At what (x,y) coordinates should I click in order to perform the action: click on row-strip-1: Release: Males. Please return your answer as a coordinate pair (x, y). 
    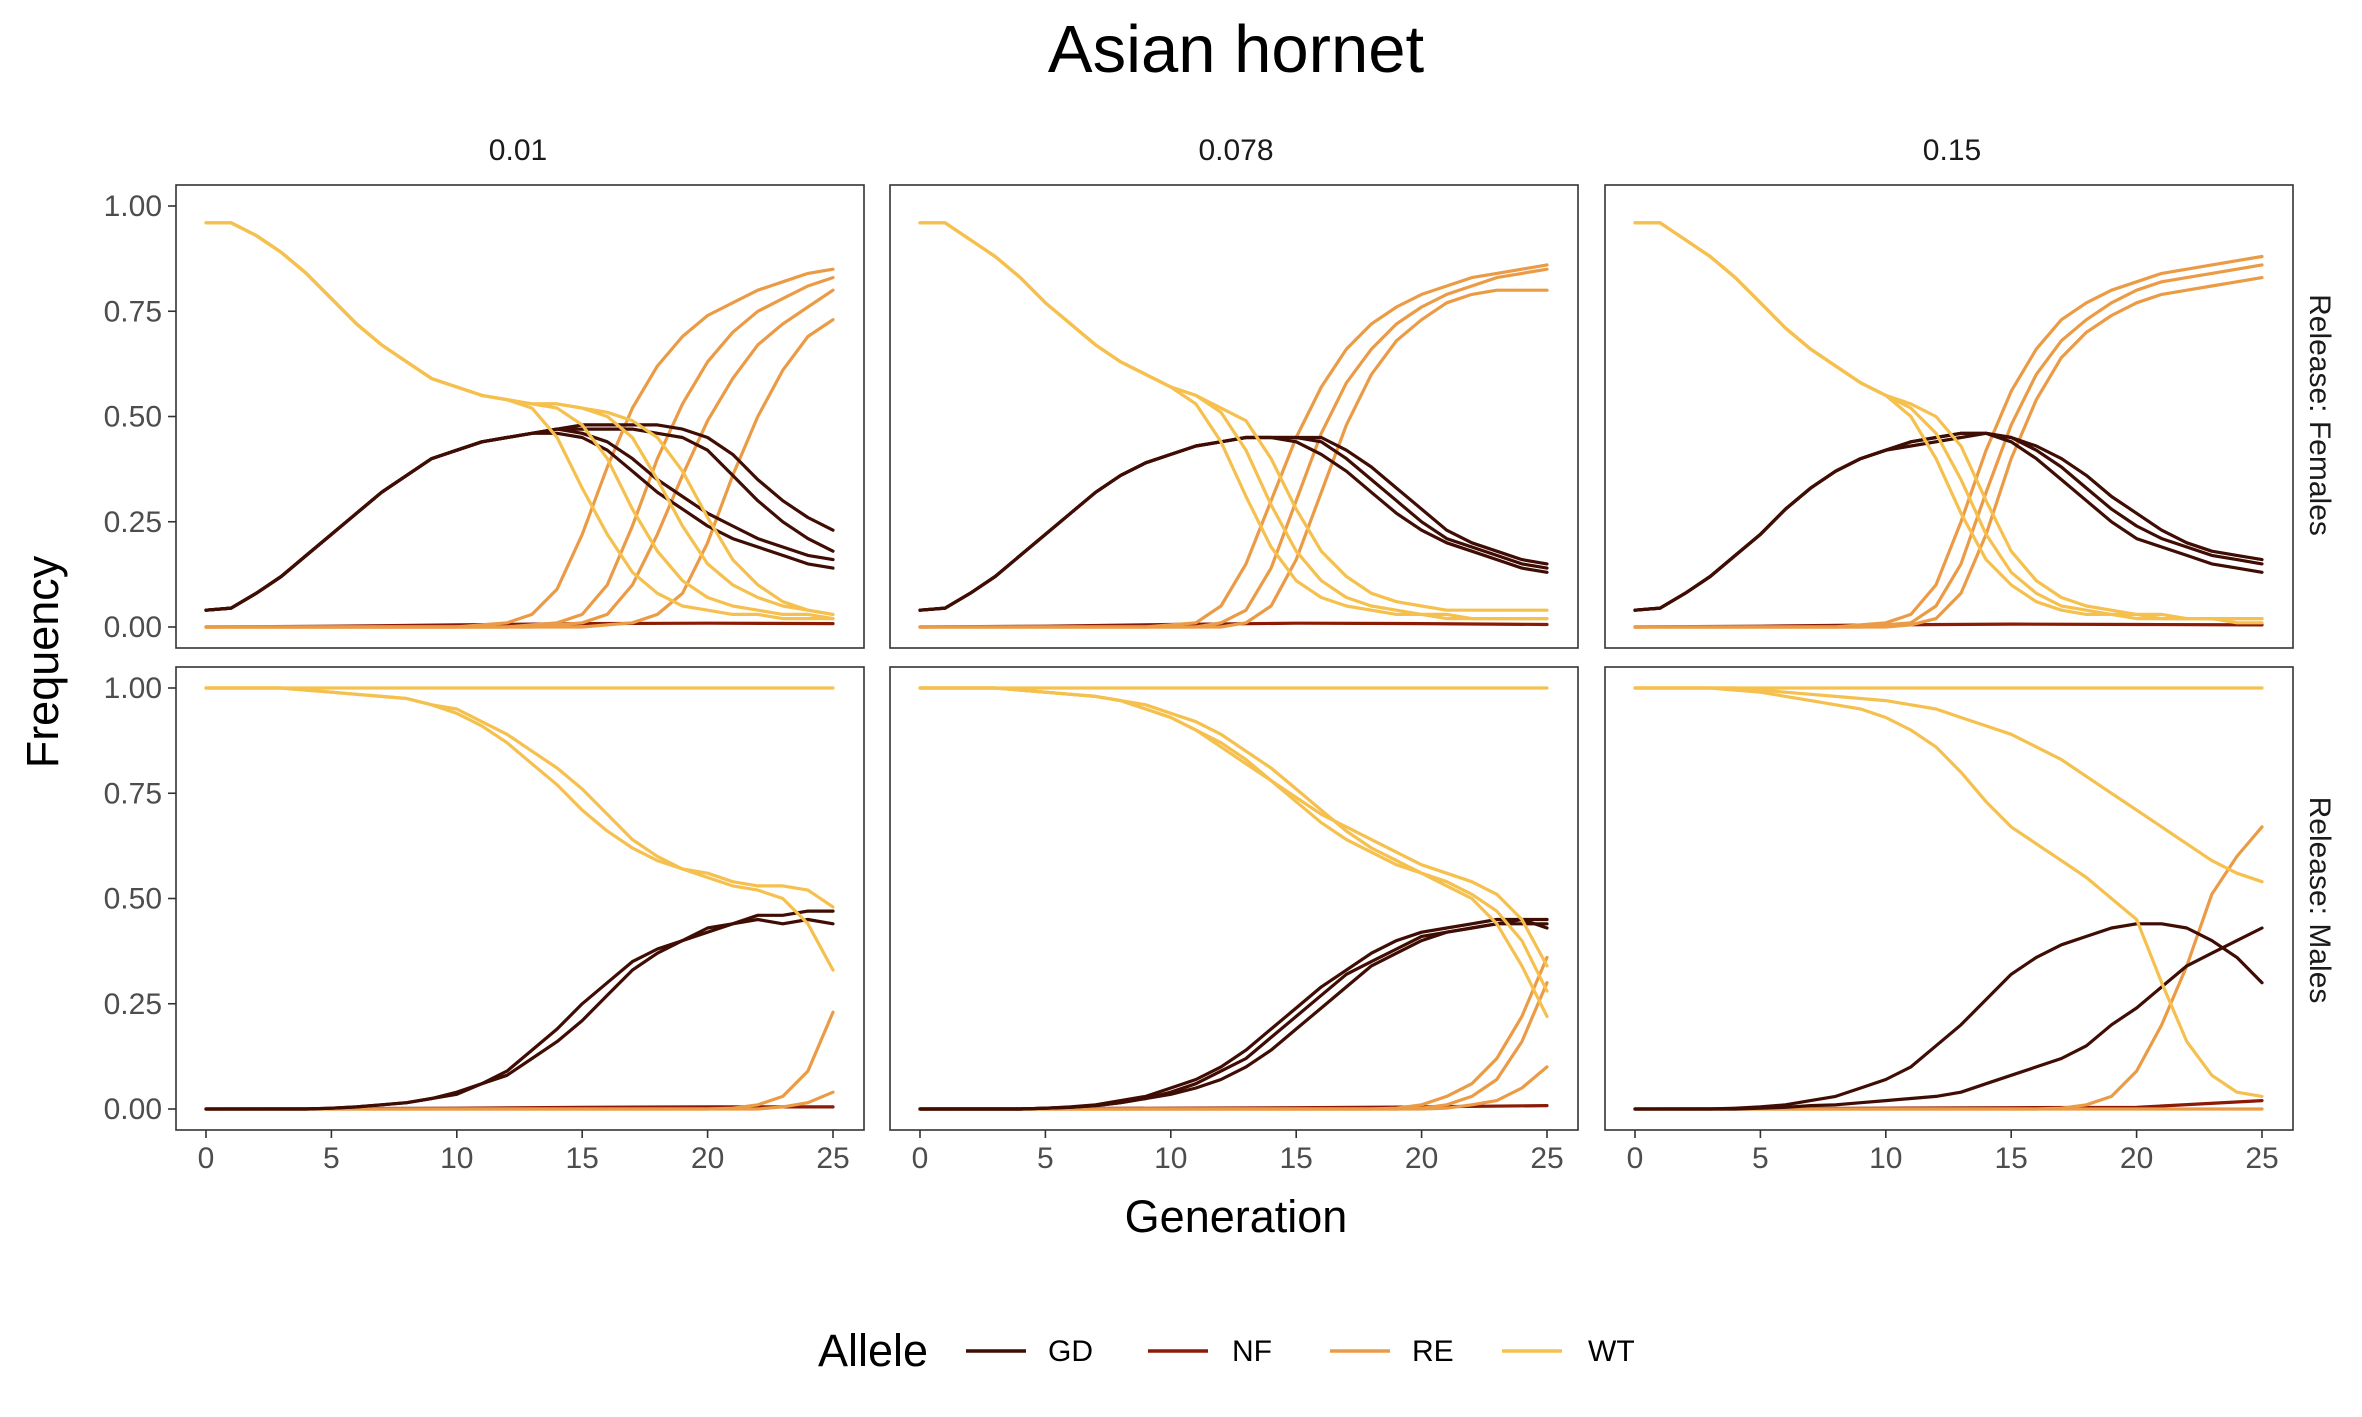
    Looking at the image, I should click on (2319, 900).